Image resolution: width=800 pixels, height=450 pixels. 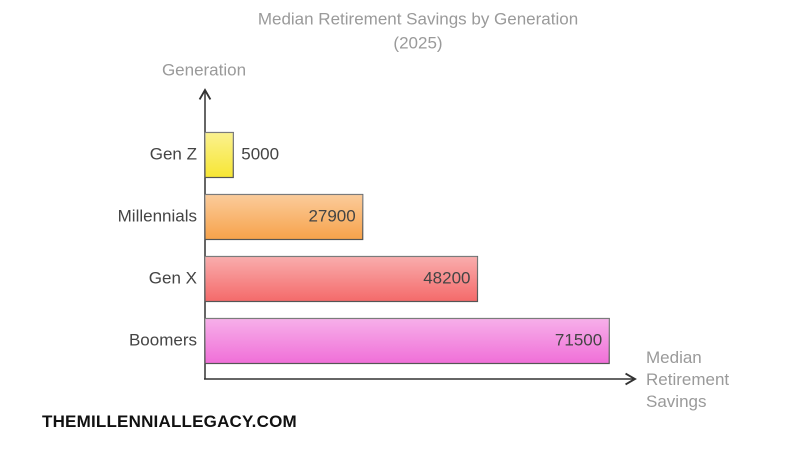 What do you see at coordinates (204, 69) in the screenshot?
I see `y-axis-label: Generation` at bounding box center [204, 69].